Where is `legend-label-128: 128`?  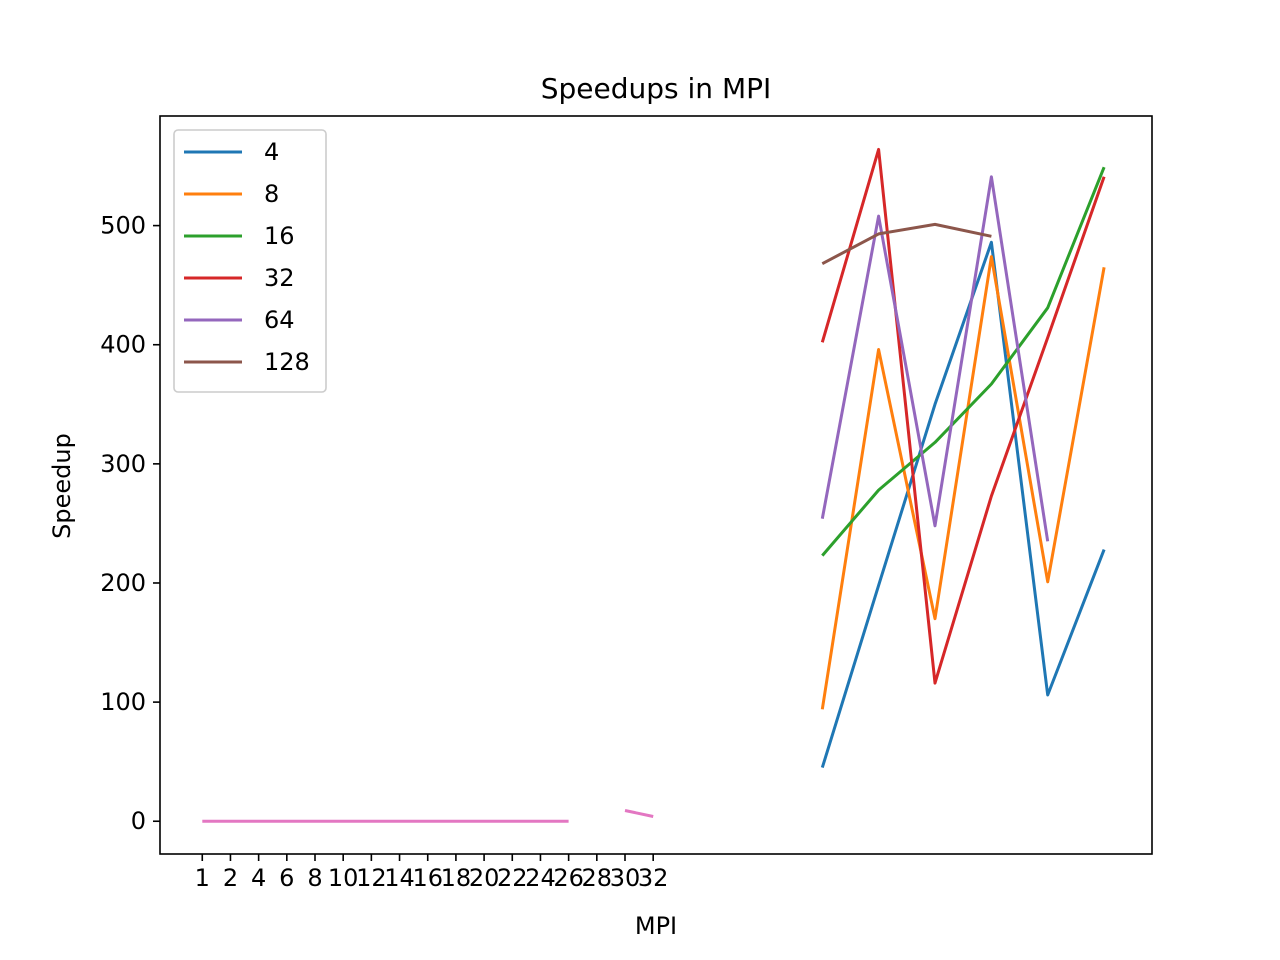
legend-label-128: 128 is located at coordinates (287, 362).